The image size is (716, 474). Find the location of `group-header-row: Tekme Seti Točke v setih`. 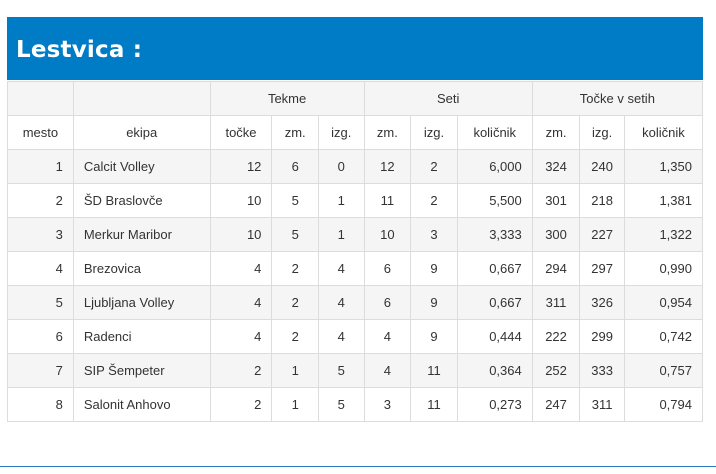

group-header-row: Tekme Seti Točke v setih is located at coordinates (355, 98).